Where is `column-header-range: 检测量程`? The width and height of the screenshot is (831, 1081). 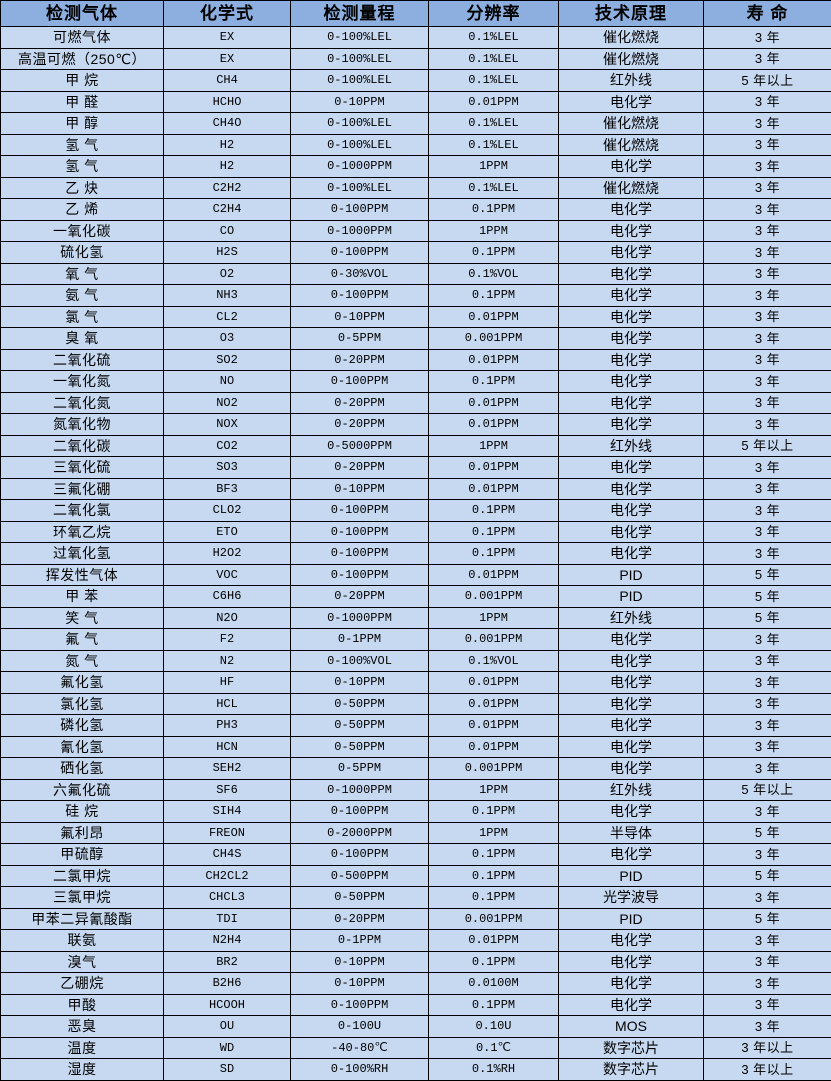
column-header-range: 检测量程 is located at coordinates (360, 14).